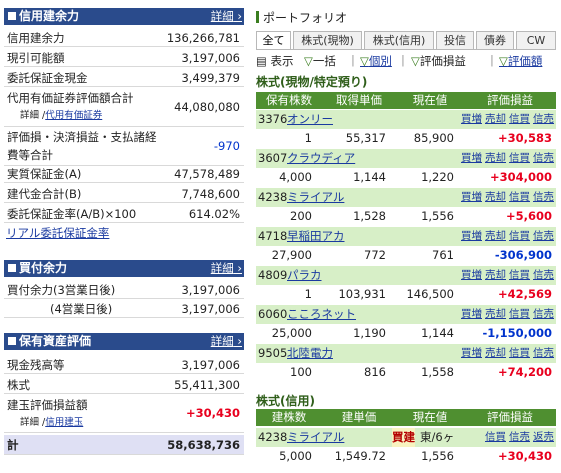 This screenshot has width=561, height=473. Describe the element at coordinates (406, 197) in the screenshot. I see `holding-row-head: 4238 ミライアル 買増 売却 信買 信売` at that location.